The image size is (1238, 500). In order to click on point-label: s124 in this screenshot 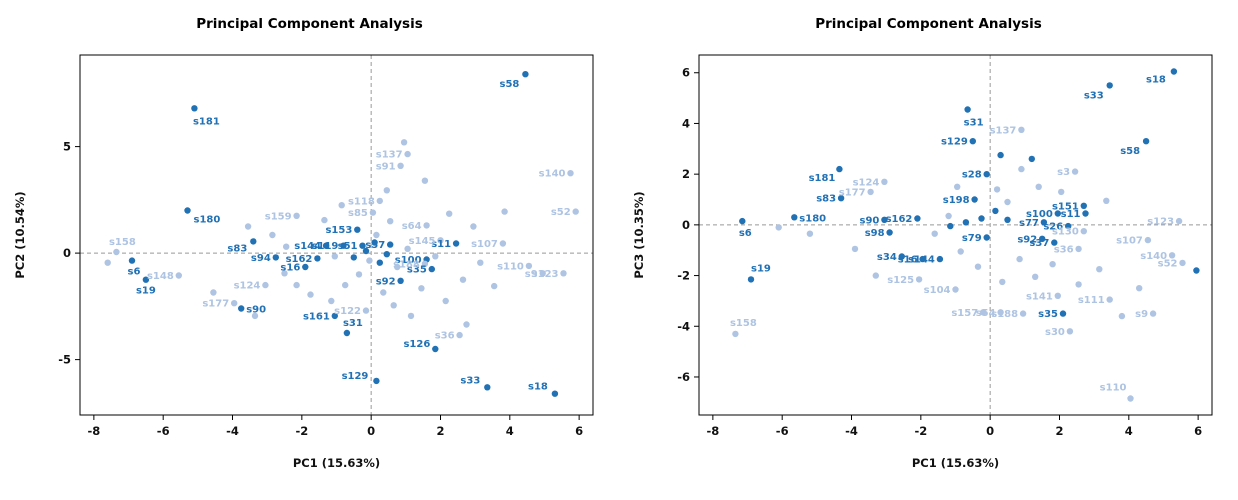, I will do `click(247, 286)`.